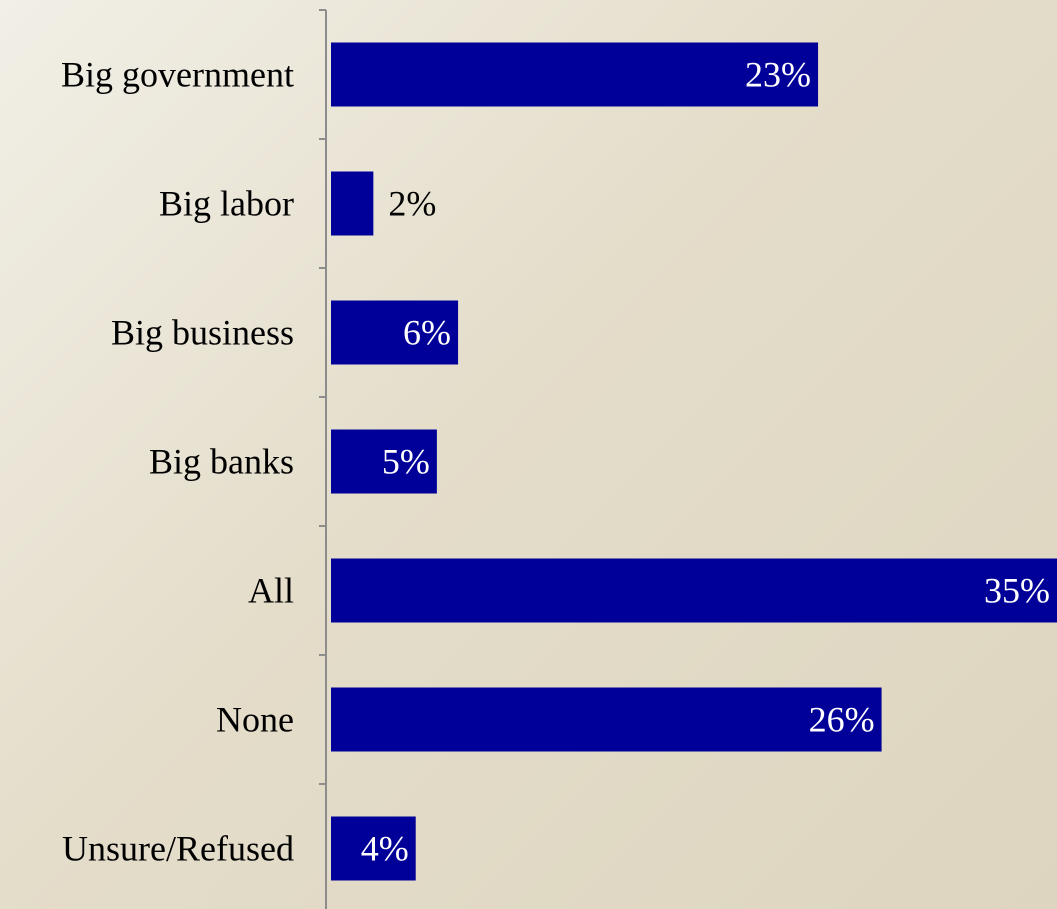 This screenshot has width=1057, height=909. I want to click on category-label: All, so click(271, 591).